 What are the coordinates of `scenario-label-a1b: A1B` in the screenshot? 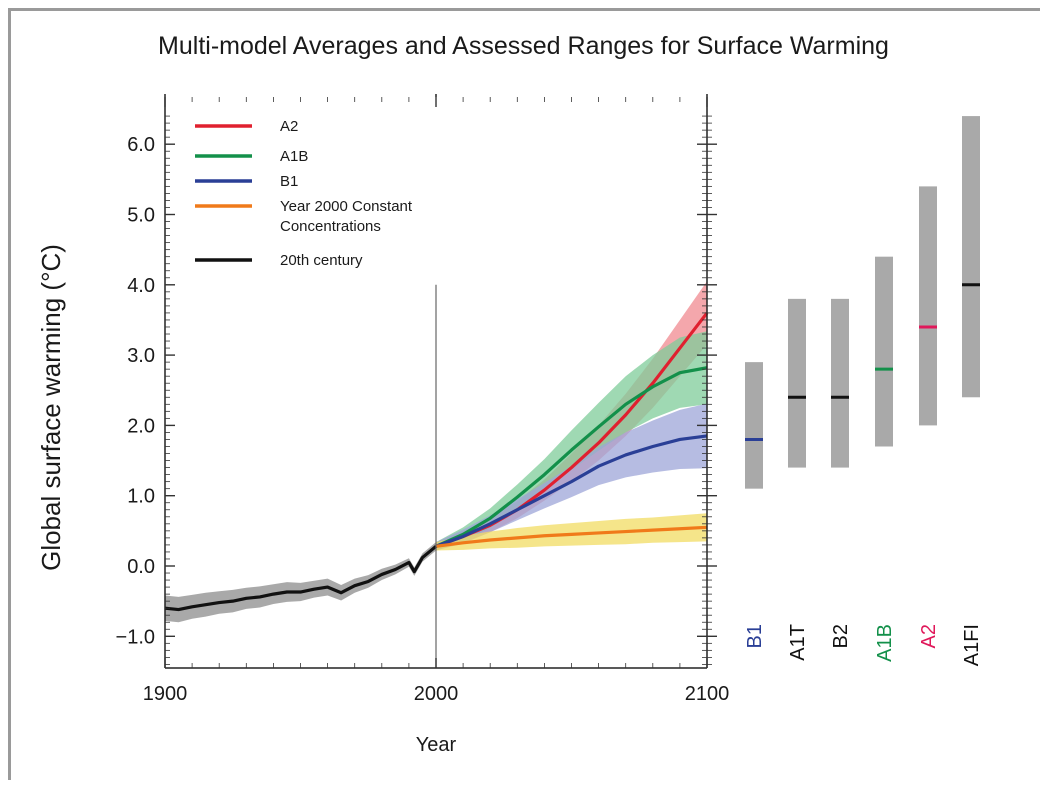 It's located at (885, 643).